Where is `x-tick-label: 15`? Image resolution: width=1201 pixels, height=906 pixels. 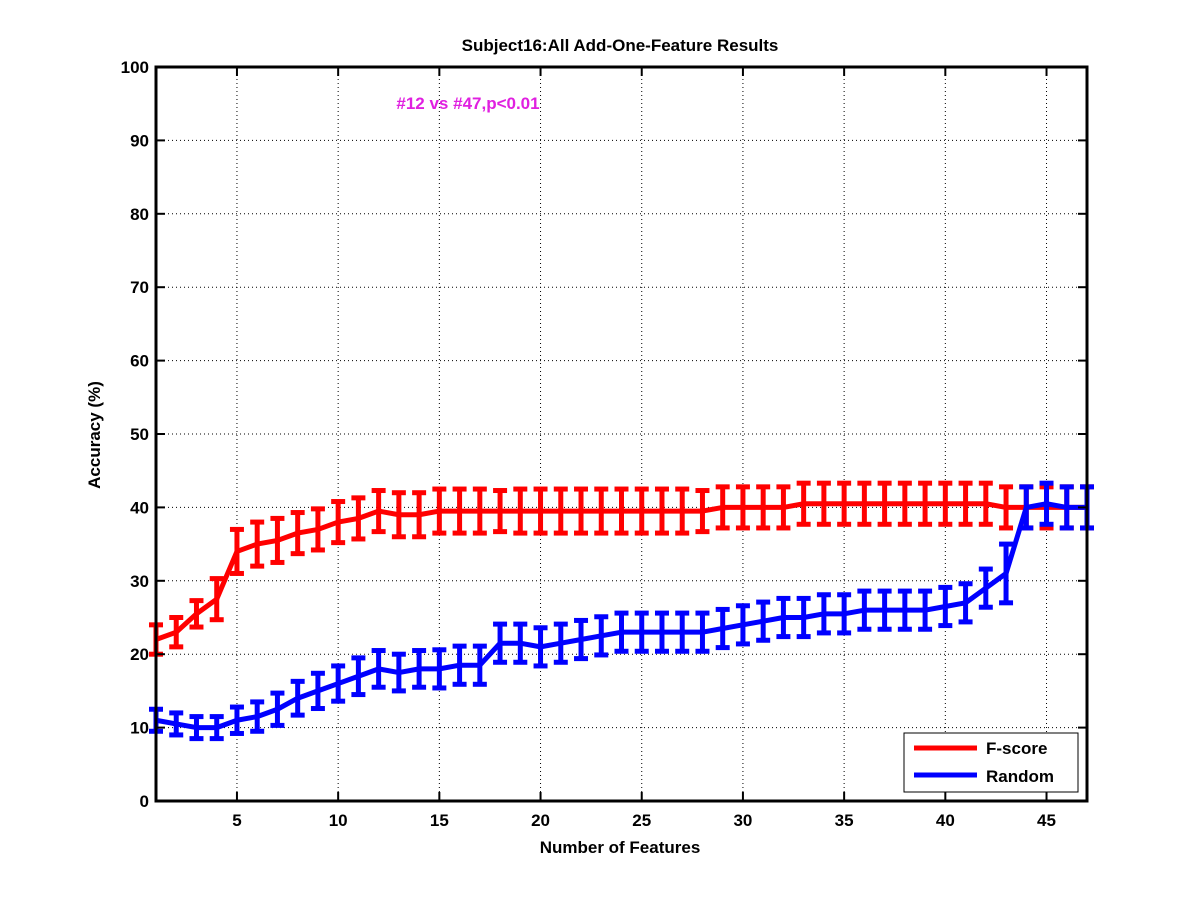
x-tick-label: 15 is located at coordinates (439, 820).